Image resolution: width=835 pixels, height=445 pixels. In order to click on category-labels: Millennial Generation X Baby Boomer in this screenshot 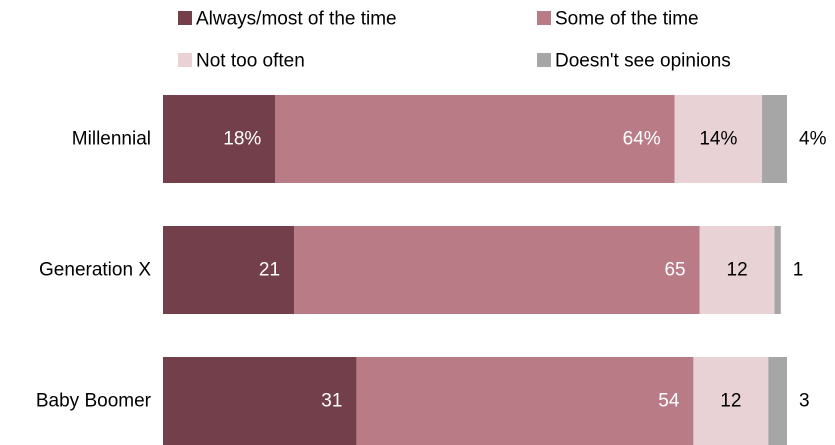, I will do `click(94, 270)`.